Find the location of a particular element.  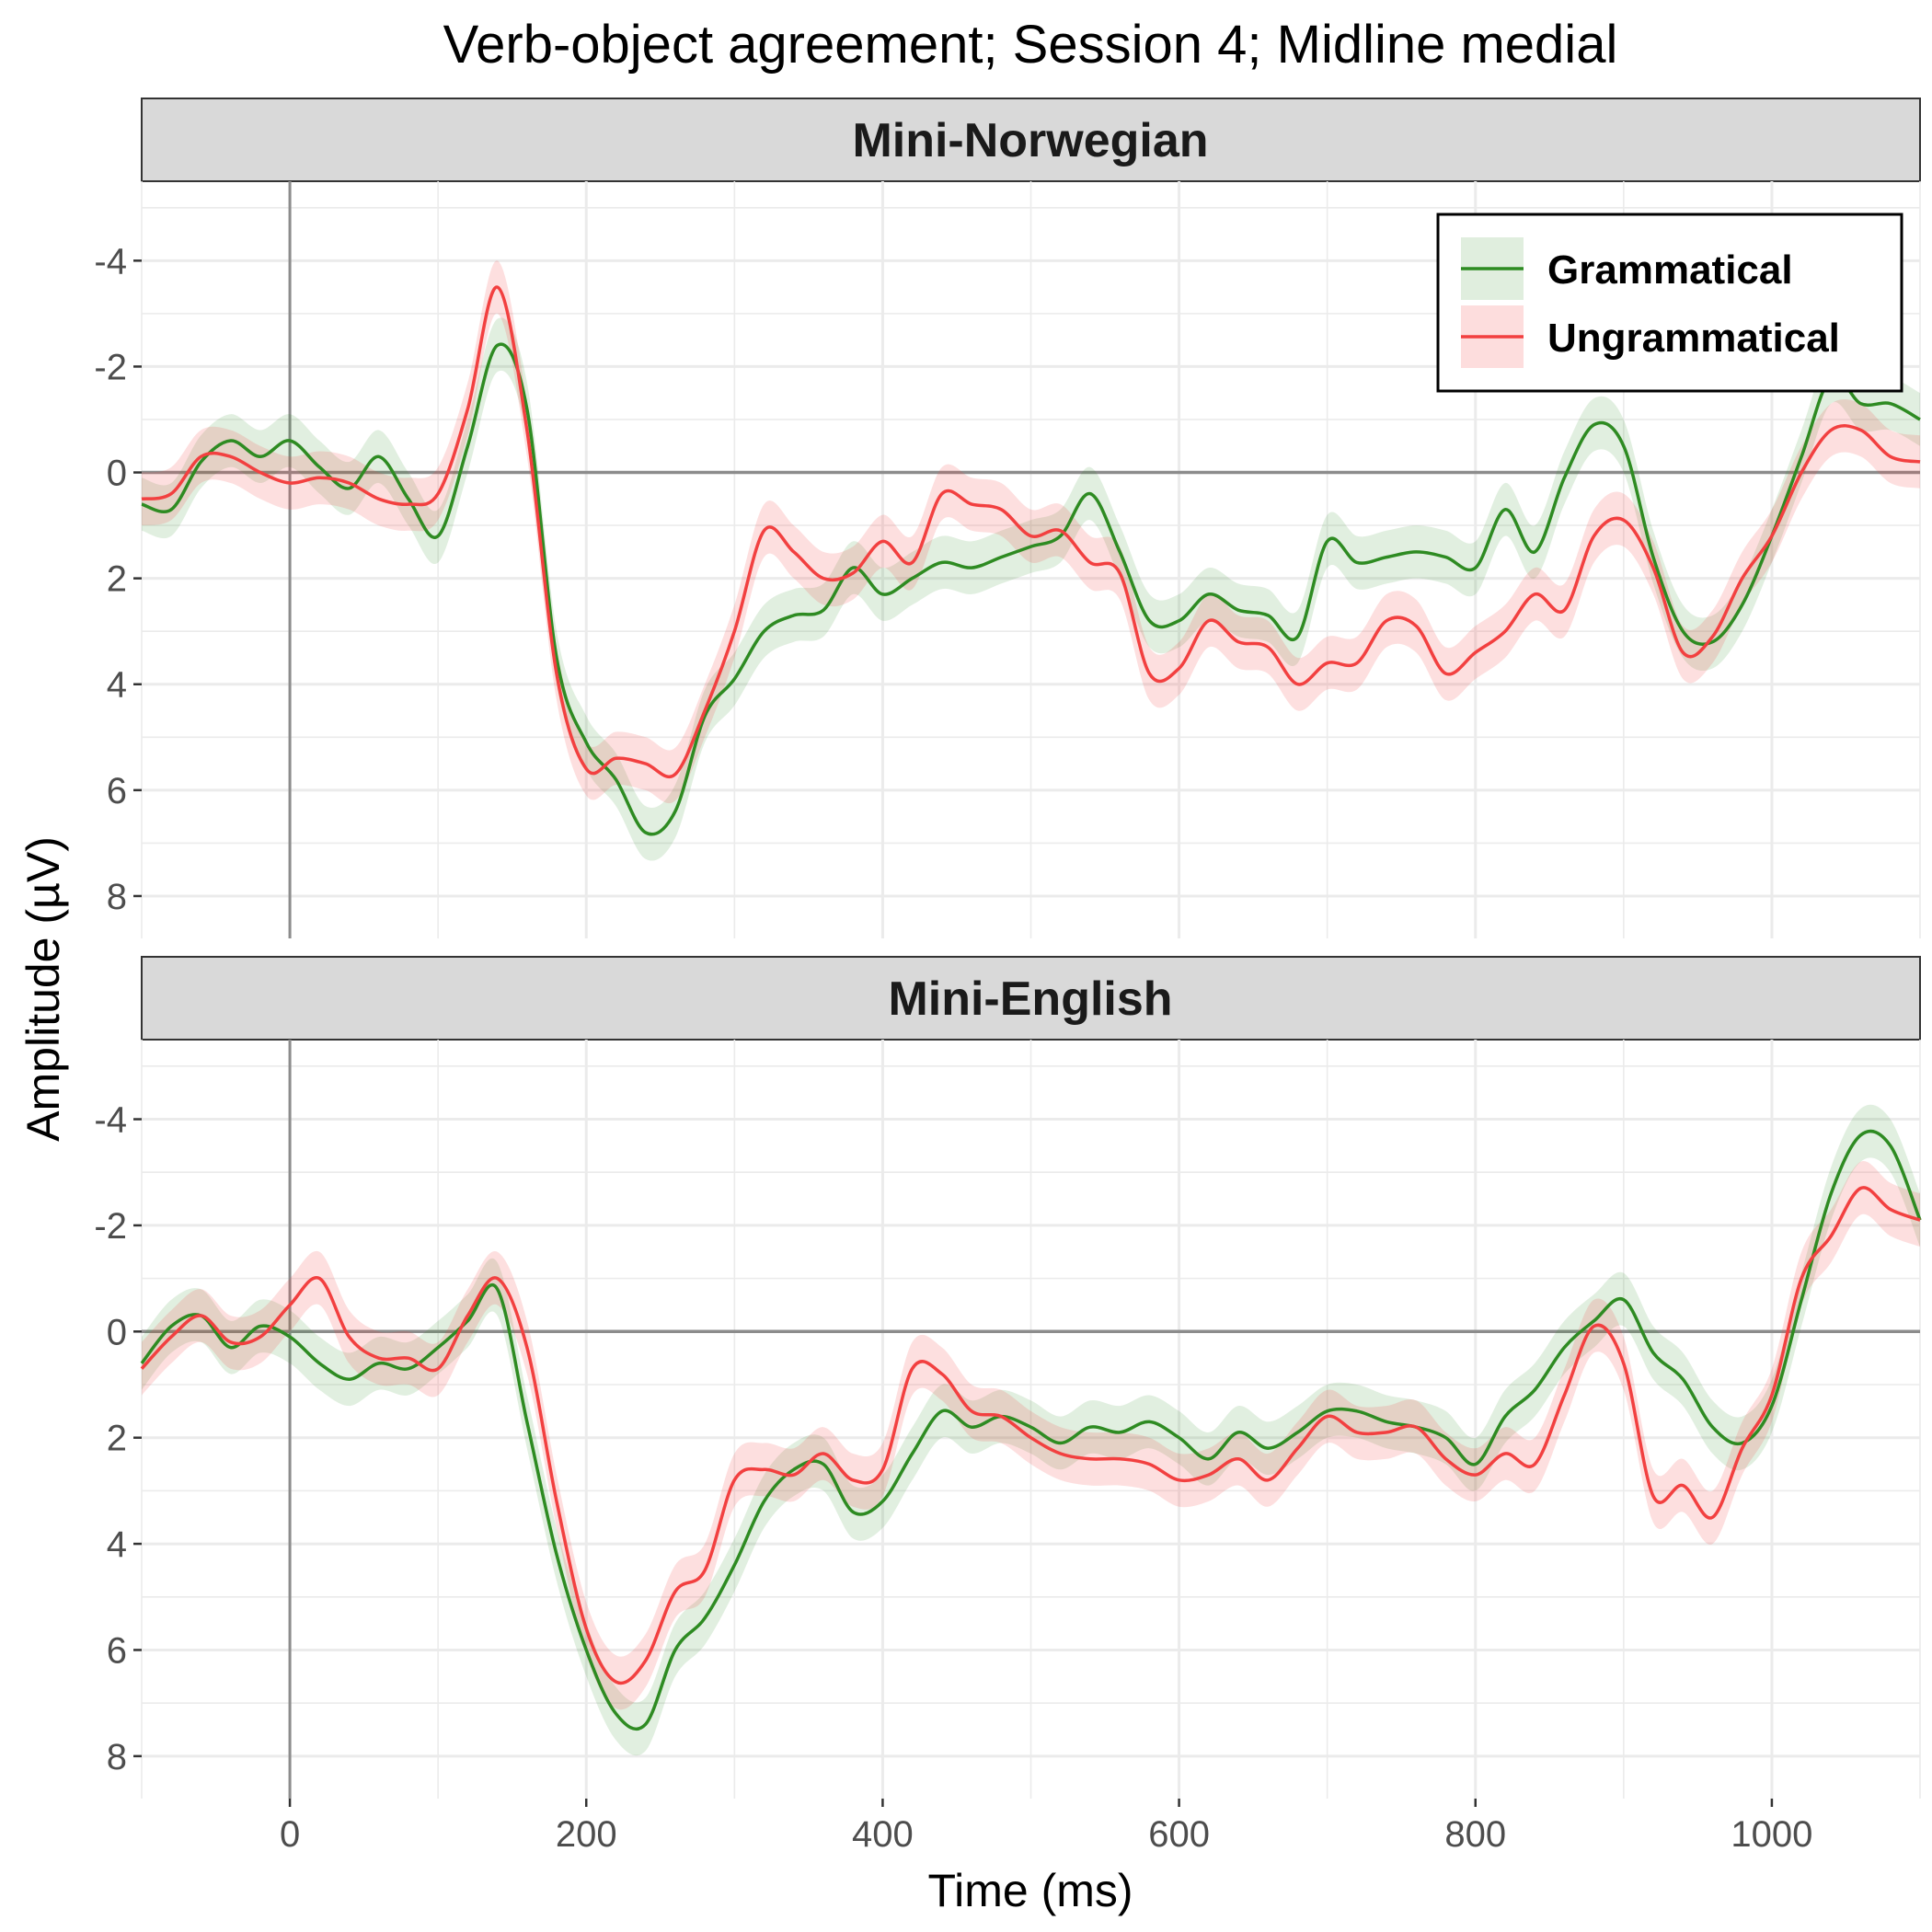

x-tick-label: 800 is located at coordinates (1475, 1834).